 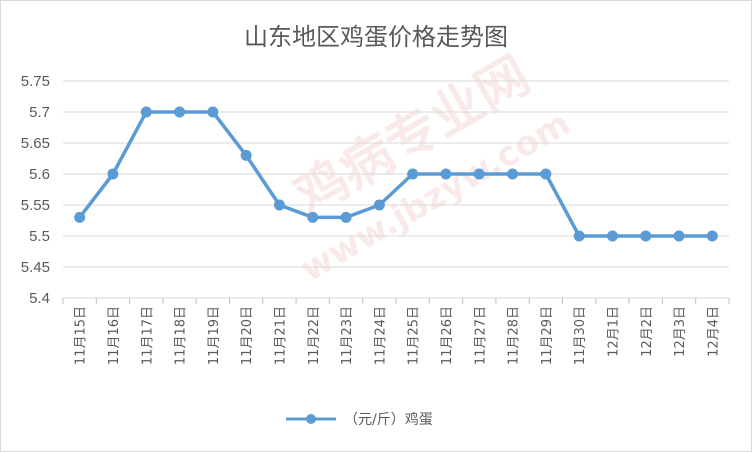 What do you see at coordinates (447, 335) in the screenshot?
I see `x-tick-label: 11月26日` at bounding box center [447, 335].